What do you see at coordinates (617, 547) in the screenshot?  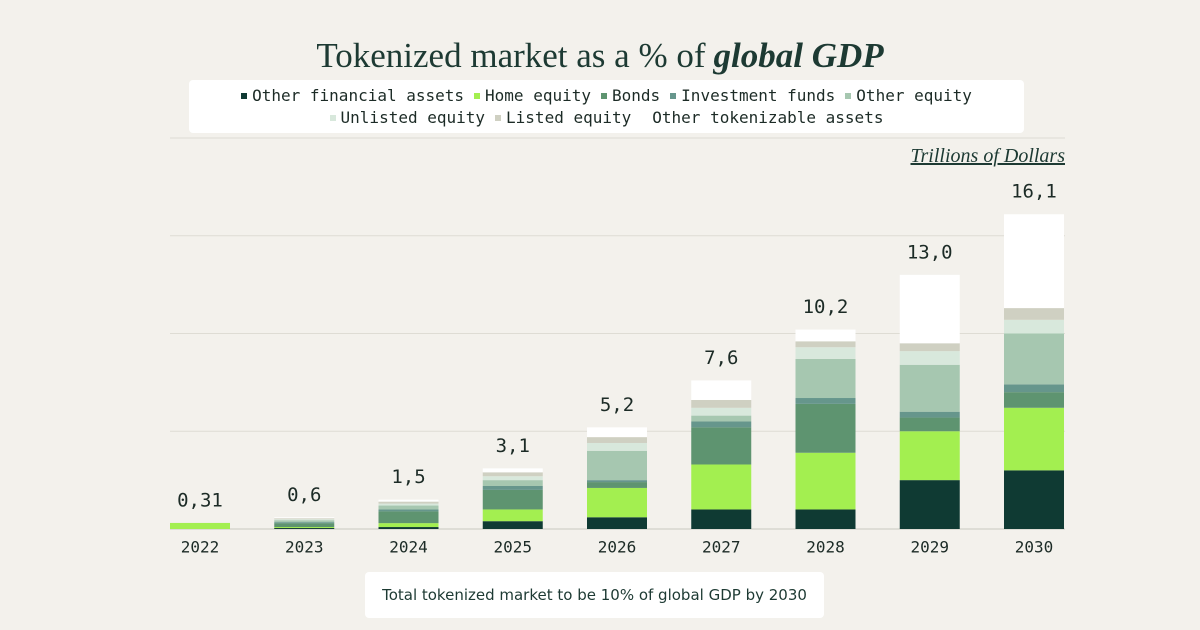 I see `x-tick-label: 2026` at bounding box center [617, 547].